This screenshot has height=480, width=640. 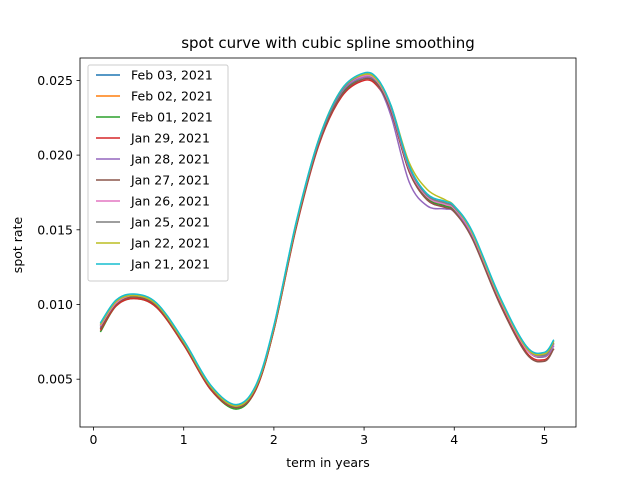 I want to click on x-tick-label: 2, so click(x=274, y=439).